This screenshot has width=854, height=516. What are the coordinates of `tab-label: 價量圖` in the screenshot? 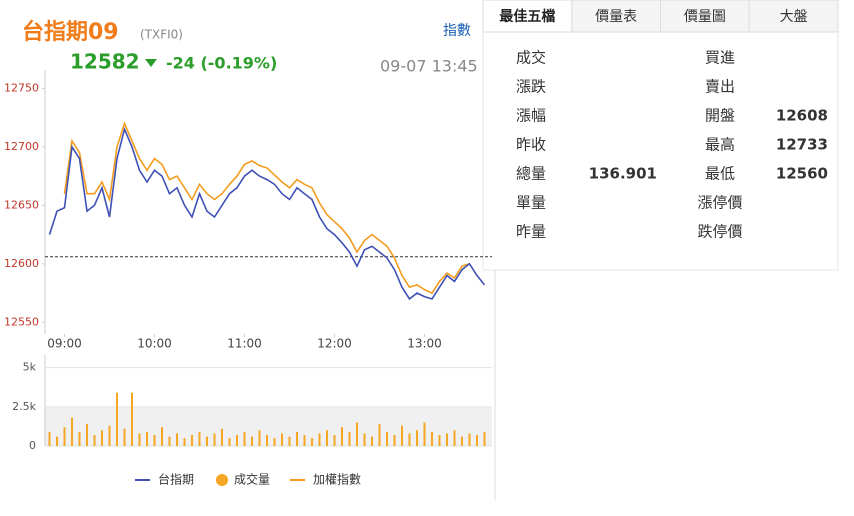 It's located at (705, 16).